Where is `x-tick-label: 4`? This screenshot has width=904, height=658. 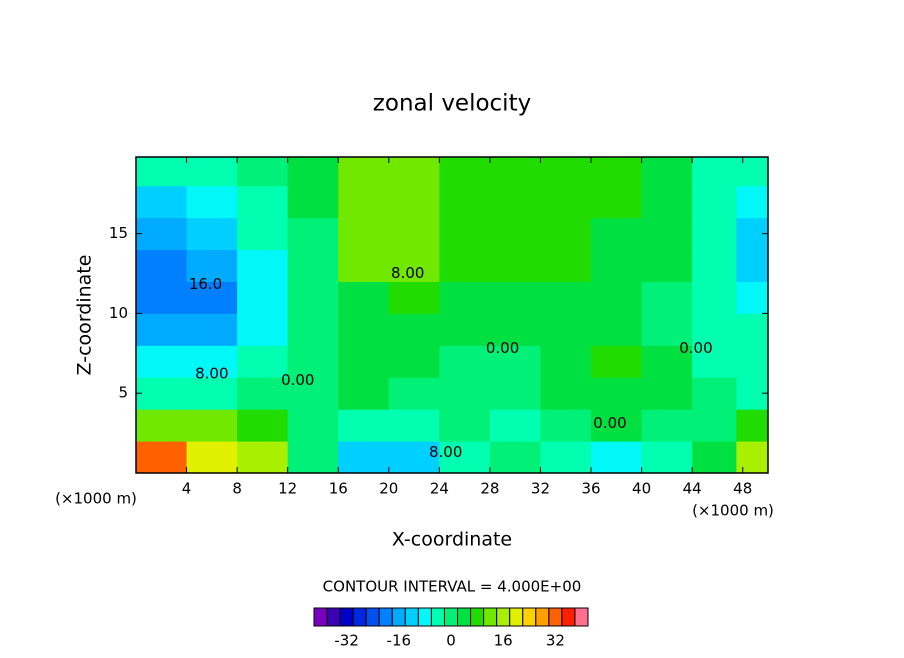
x-tick-label: 4 is located at coordinates (187, 489).